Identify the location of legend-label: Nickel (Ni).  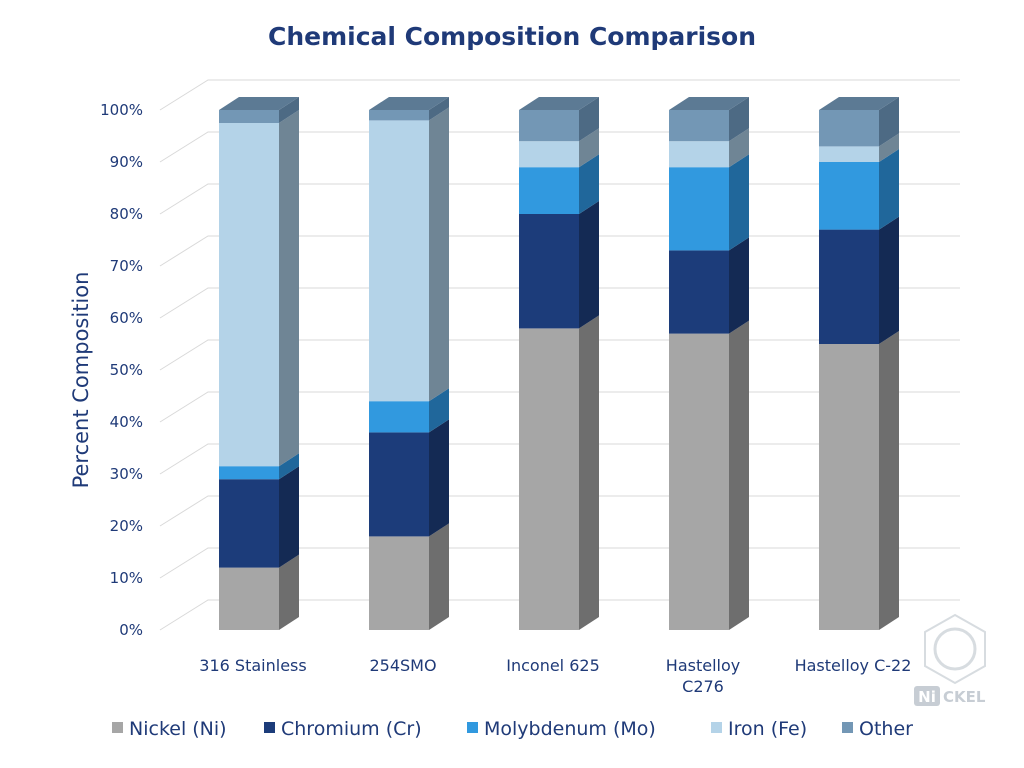
(178, 729).